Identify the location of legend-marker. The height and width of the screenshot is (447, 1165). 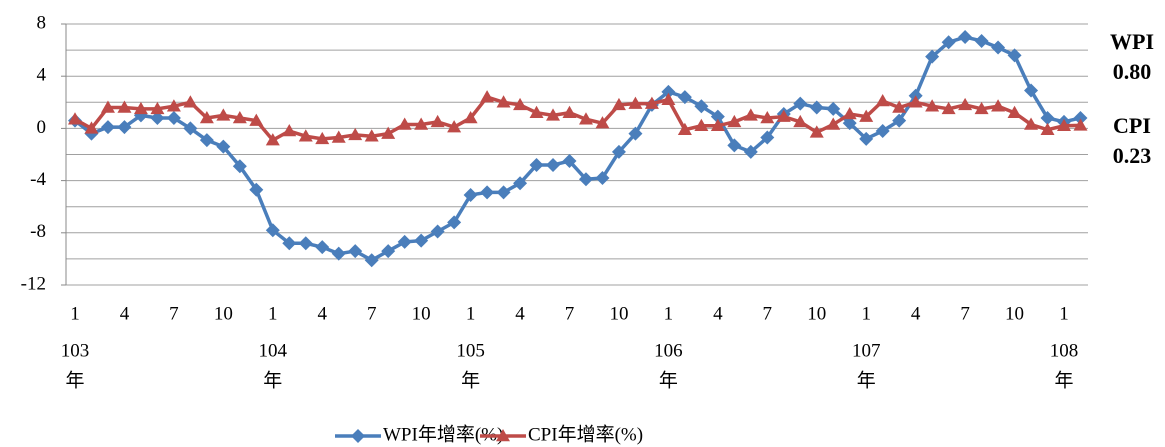
(358, 436).